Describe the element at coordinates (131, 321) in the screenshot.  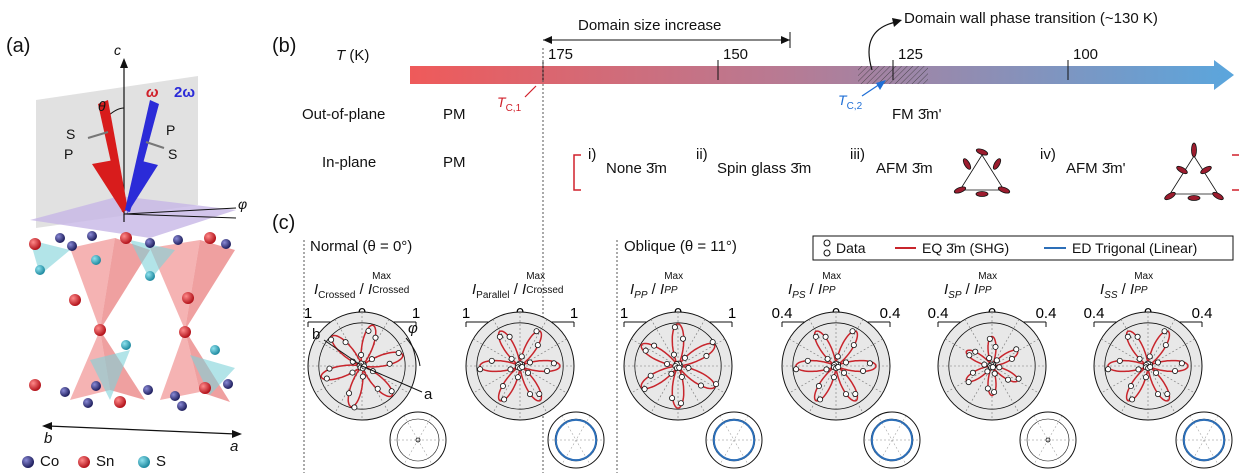
I see `atoms` at that location.